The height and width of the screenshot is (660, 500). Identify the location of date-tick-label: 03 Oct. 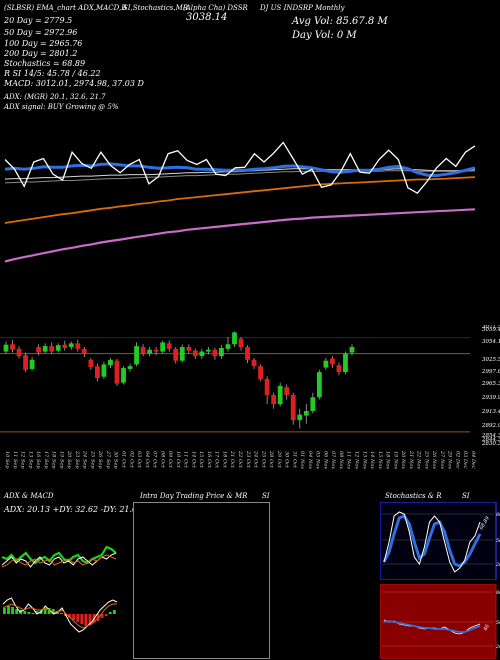
(139, 460).